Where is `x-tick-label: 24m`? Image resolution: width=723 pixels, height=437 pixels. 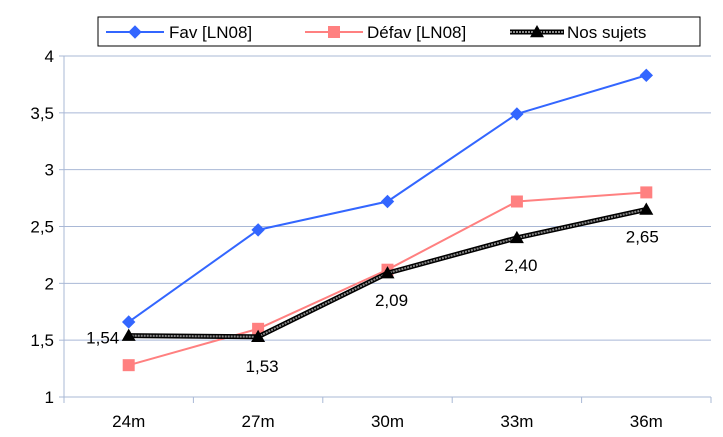 x-tick-label: 24m is located at coordinates (128, 421).